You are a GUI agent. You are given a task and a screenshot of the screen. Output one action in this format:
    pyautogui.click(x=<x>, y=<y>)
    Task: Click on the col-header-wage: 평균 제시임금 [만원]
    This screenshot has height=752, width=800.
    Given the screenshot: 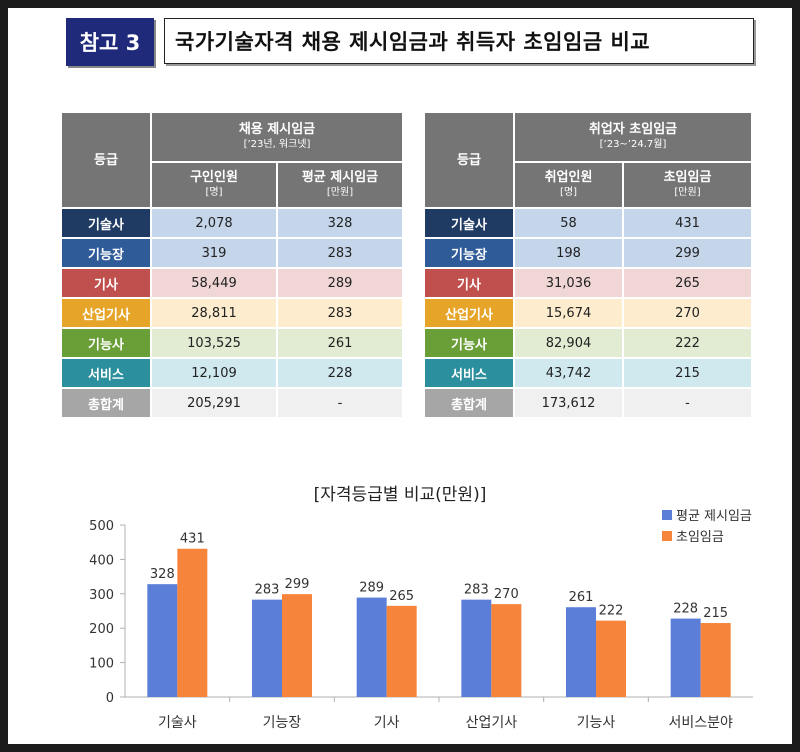 What is the action you would take?
    pyautogui.click(x=340, y=185)
    